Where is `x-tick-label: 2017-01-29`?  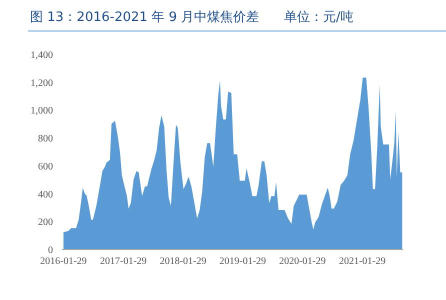
x-tick-label: 2017-01-29 is located at coordinates (123, 261).